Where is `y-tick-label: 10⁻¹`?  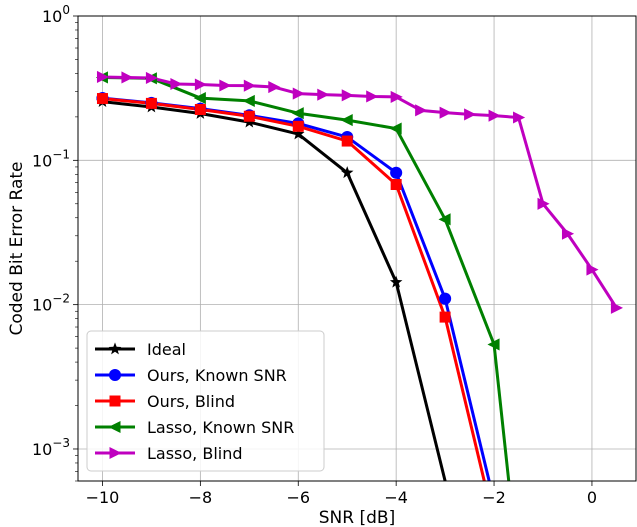 y-tick-label: 10⁻¹ is located at coordinates (51, 158).